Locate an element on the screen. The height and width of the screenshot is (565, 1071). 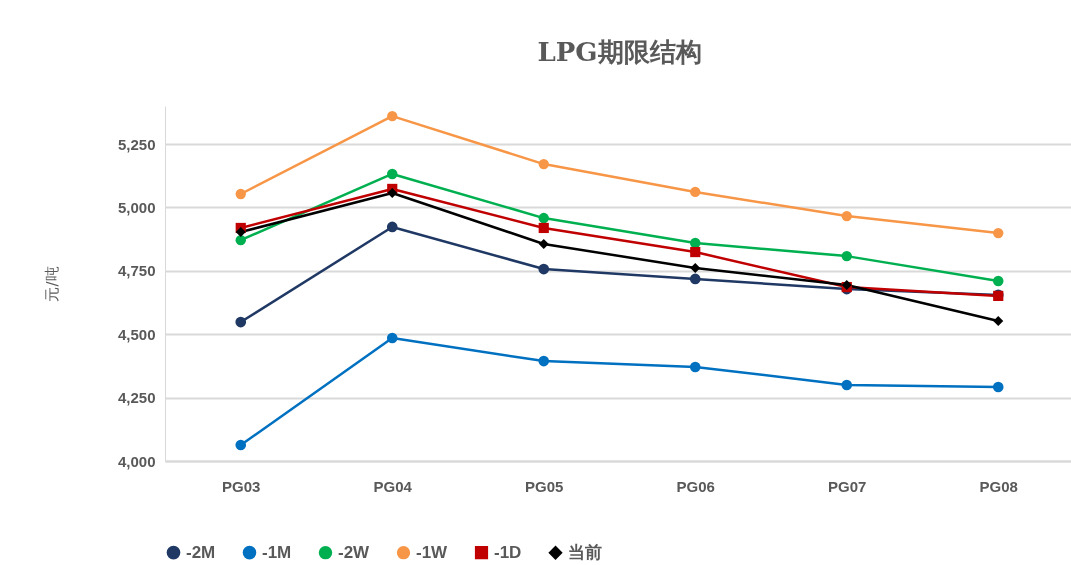
legend-label: 当前 is located at coordinates (585, 552).